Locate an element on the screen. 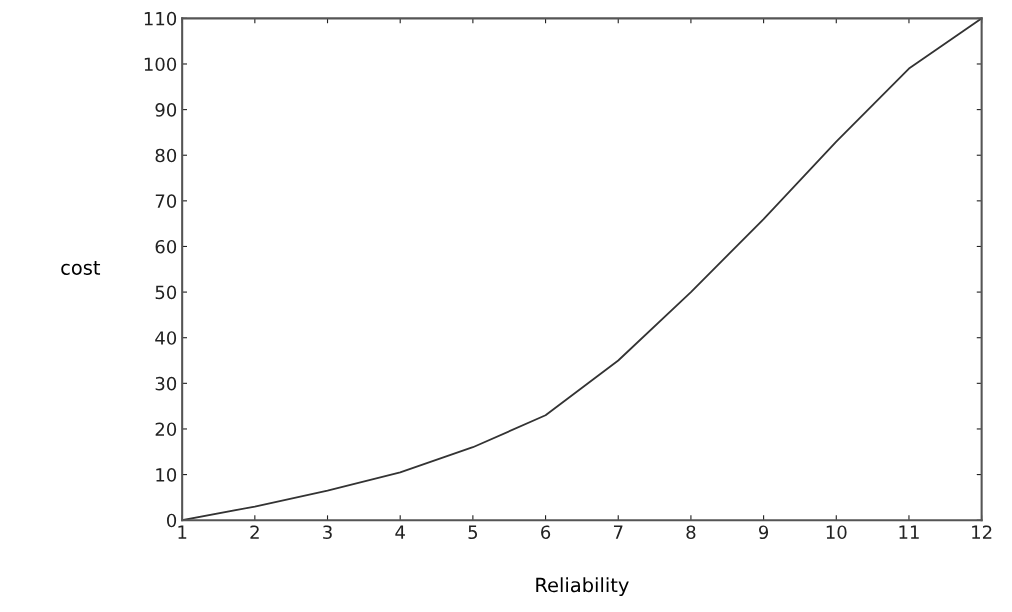 This screenshot has width=1012, height=612. x-tick-label: 12 is located at coordinates (982, 532).